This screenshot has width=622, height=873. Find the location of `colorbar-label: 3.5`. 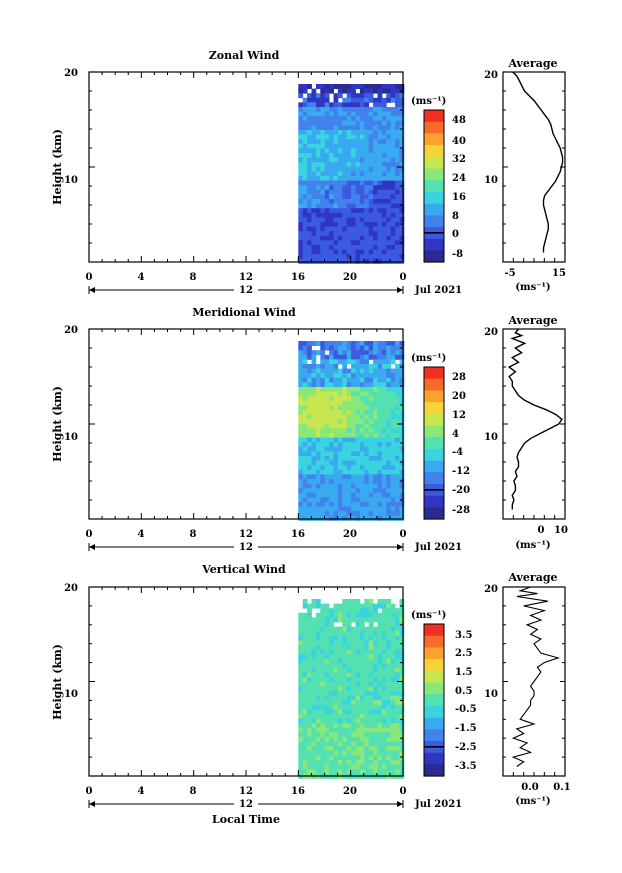

colorbar-label: 3.5 is located at coordinates (463, 635).